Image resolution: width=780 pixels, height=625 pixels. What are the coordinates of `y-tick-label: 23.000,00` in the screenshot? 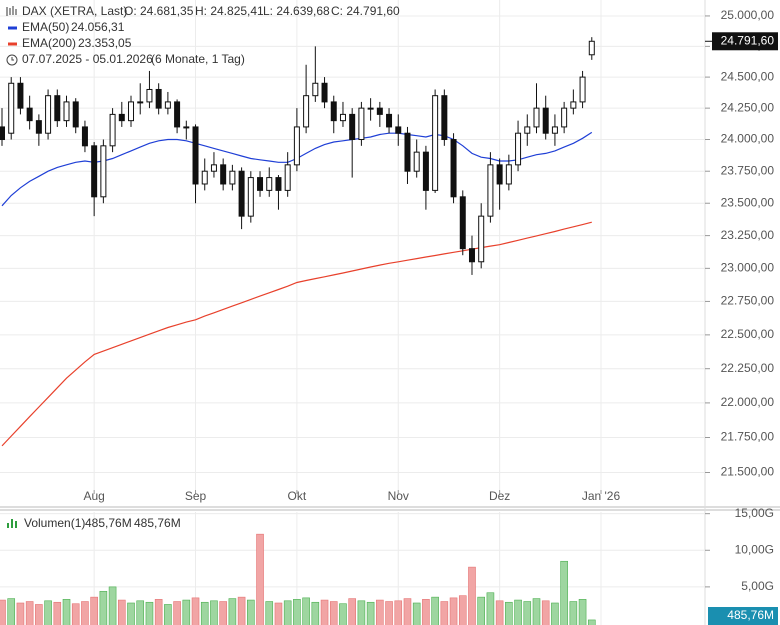 It's located at (748, 268).